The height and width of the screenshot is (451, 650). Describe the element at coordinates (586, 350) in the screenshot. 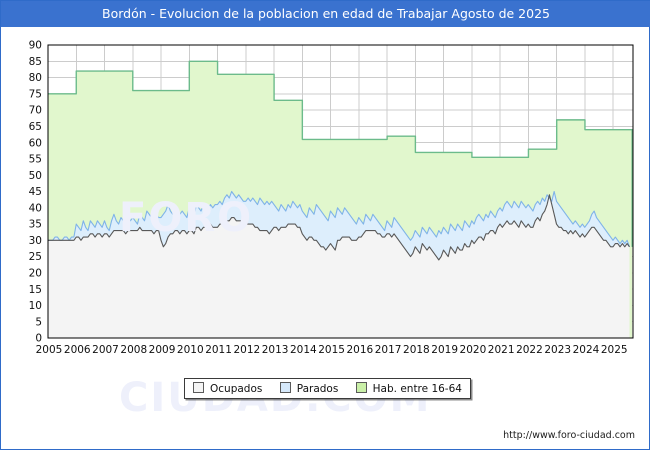

I see `x-axis-tick-label: 2024` at that location.